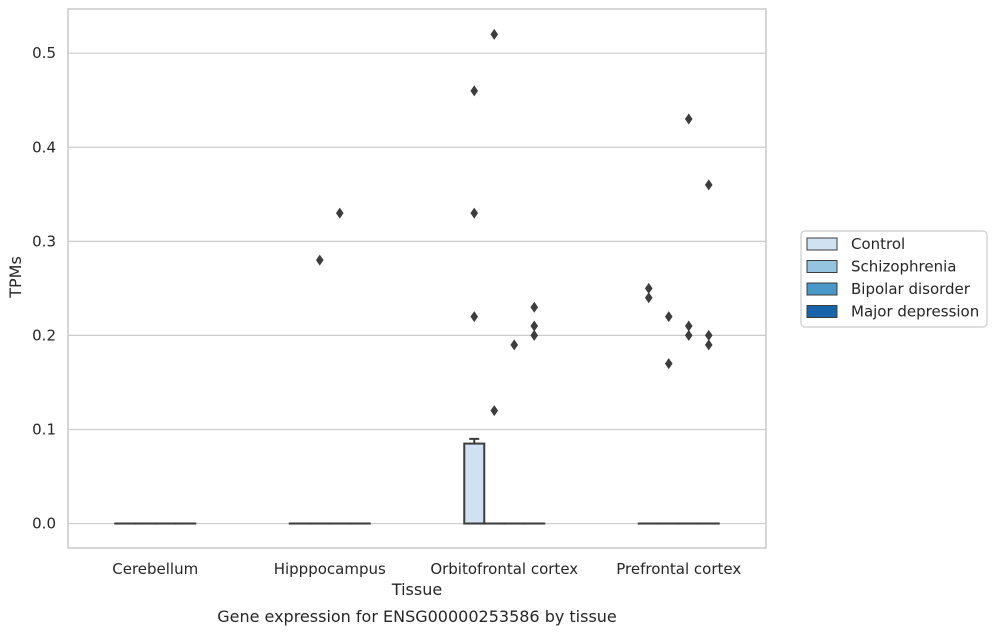 The image size is (997, 634). I want to click on y-tick-label: 0.5, so click(44, 53).